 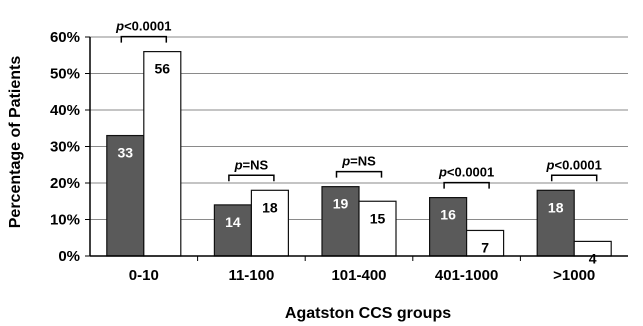 I want to click on data-label: 56, so click(x=163, y=69).